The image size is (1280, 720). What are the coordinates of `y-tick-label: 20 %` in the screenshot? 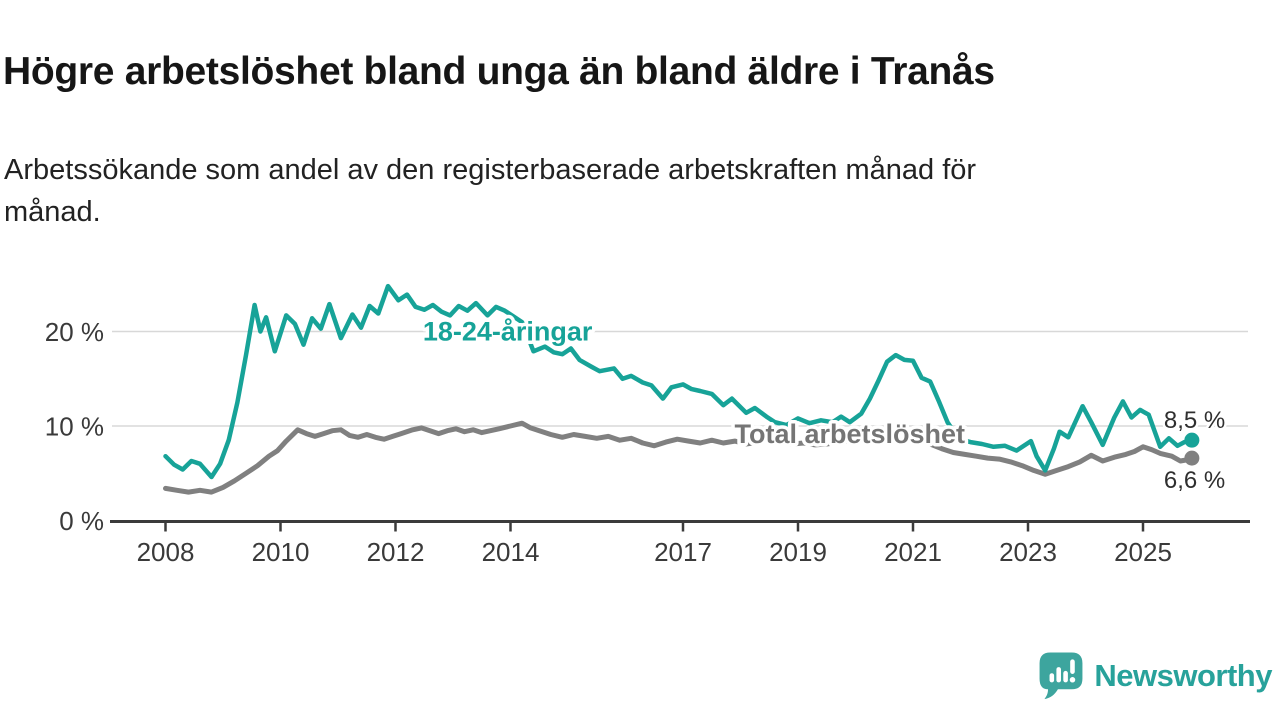 It's located at (74, 332).